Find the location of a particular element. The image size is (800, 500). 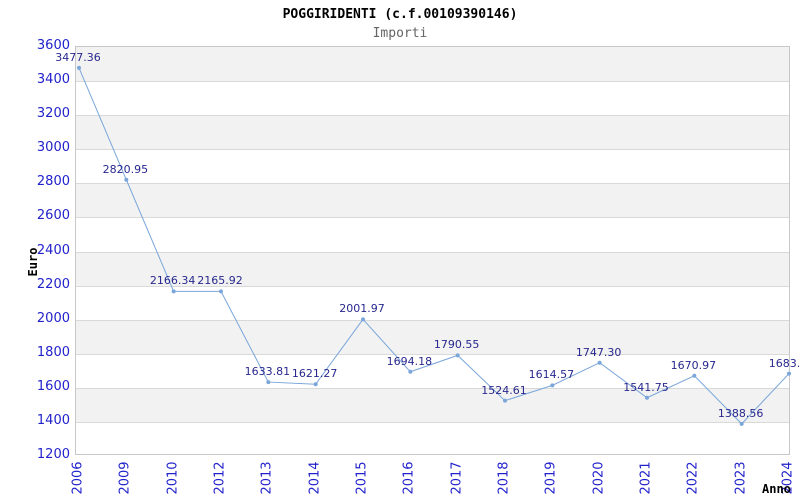

data-point-label: 1524.61 is located at coordinates (504, 390).